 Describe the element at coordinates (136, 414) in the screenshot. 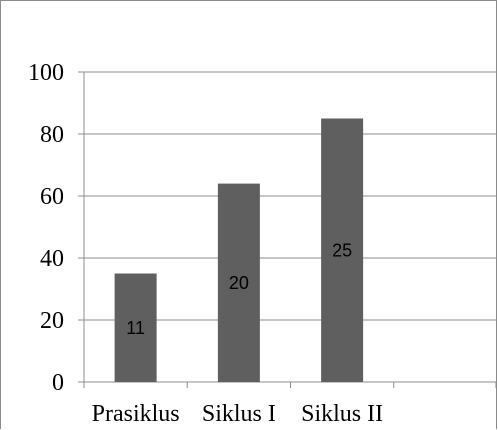

I see `x-tick-label-prasiklus: Prasiklus` at that location.